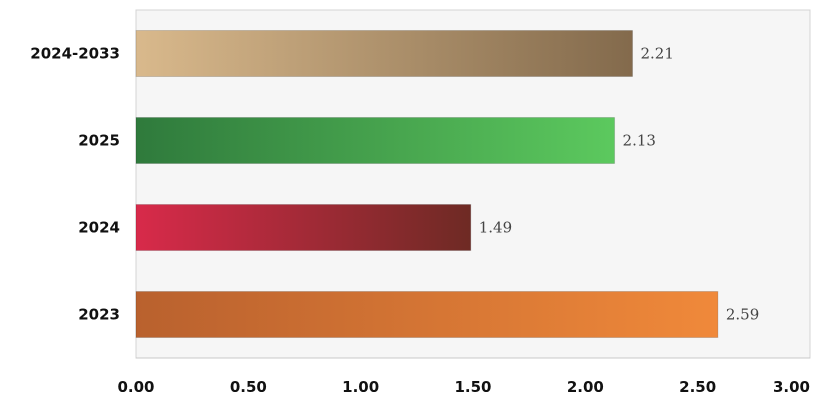  Describe the element at coordinates (75, 54) in the screenshot. I see `category-label-2024-2033: 2024-2033` at that location.